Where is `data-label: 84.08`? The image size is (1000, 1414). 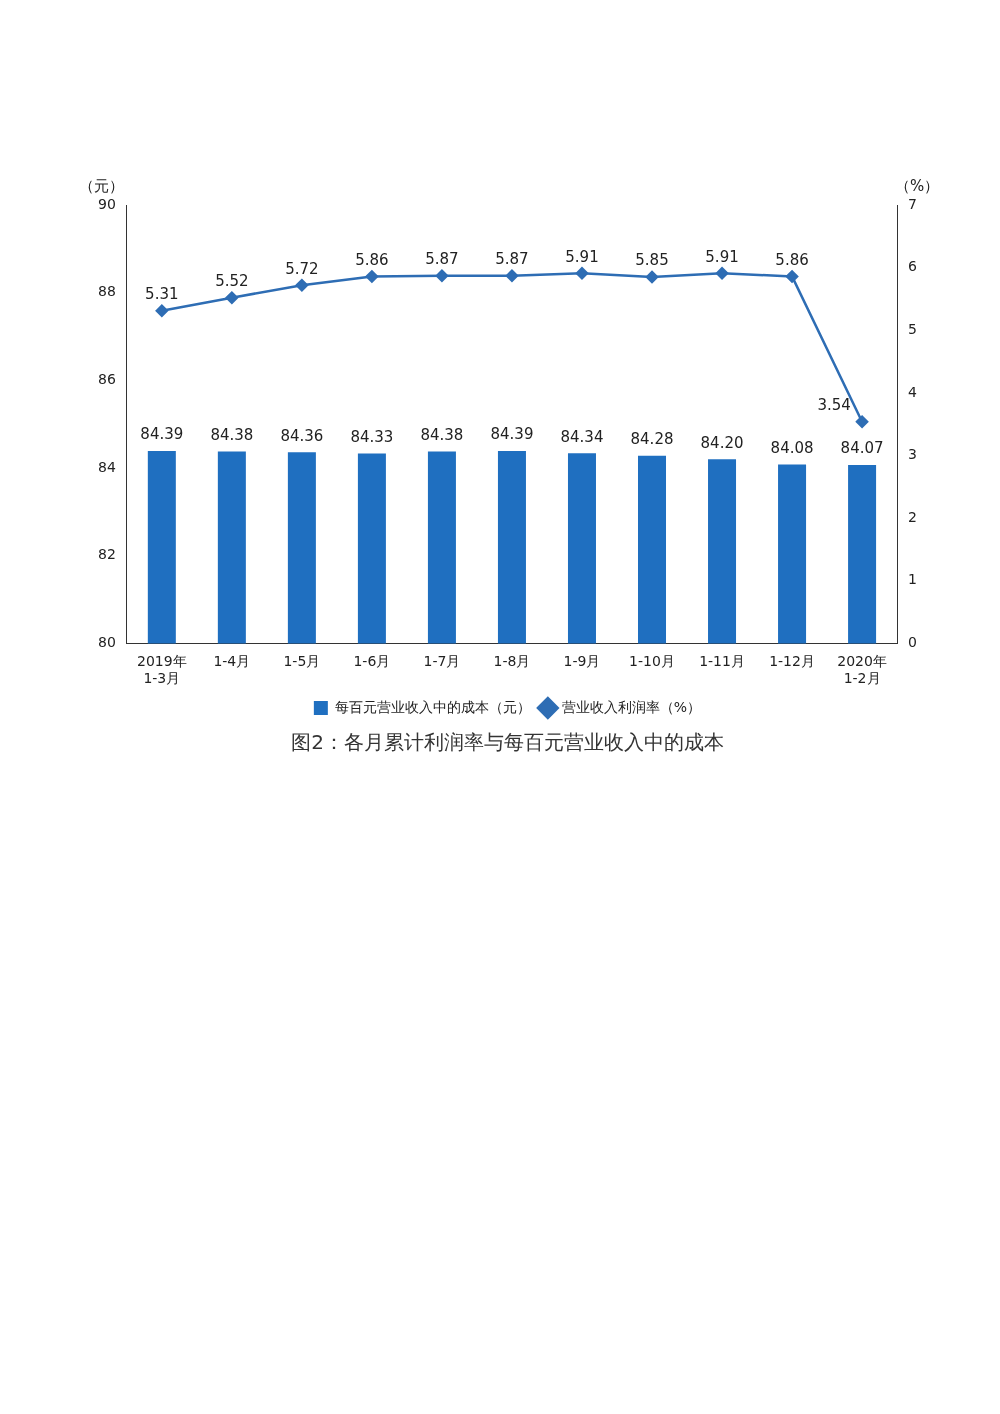 data-label: 84.08 is located at coordinates (792, 447).